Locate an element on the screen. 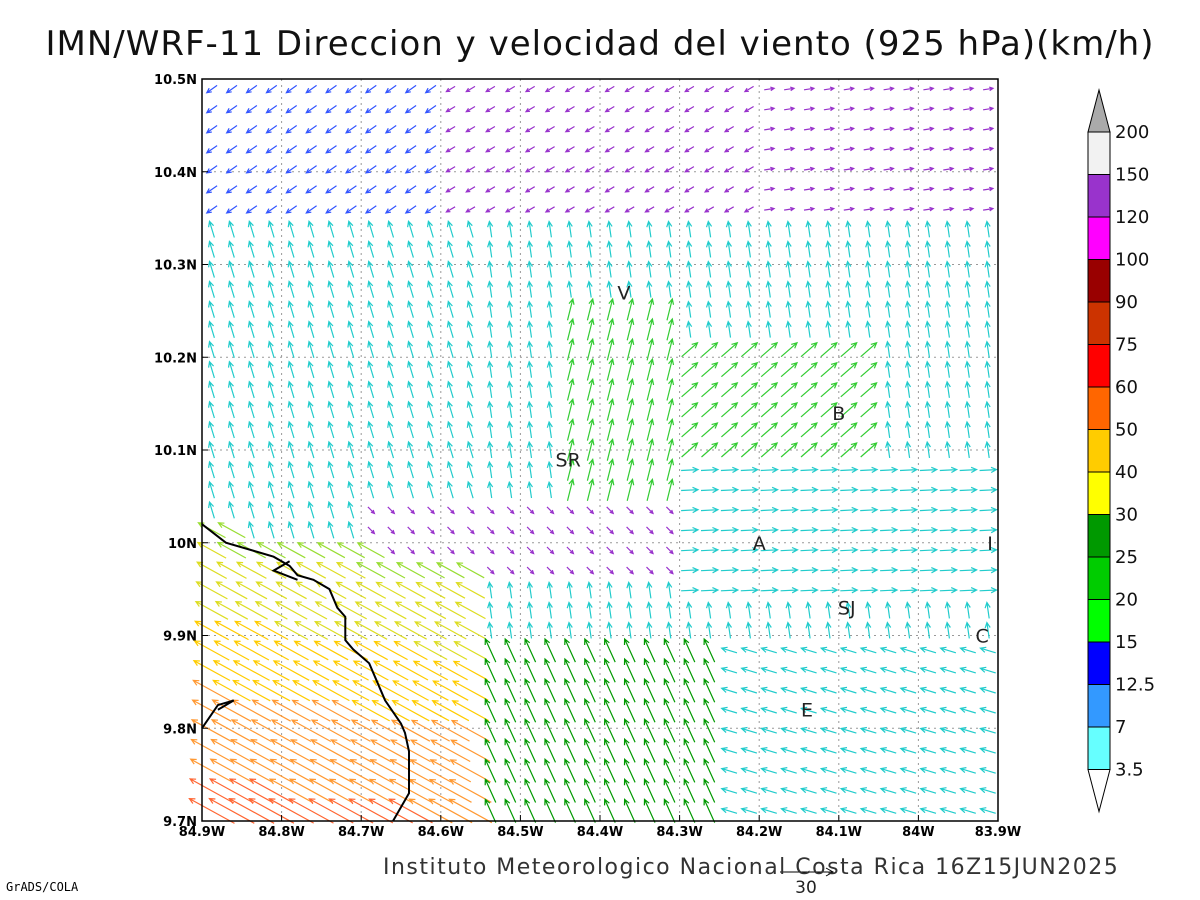 This screenshot has height=900, width=1200. colorbar-label: 60 is located at coordinates (1126, 387).